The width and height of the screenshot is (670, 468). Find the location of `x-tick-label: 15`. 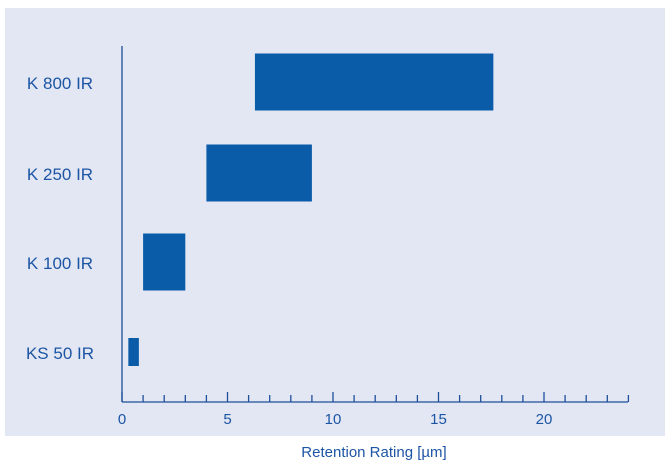

x-tick-label: 15 is located at coordinates (438, 419).